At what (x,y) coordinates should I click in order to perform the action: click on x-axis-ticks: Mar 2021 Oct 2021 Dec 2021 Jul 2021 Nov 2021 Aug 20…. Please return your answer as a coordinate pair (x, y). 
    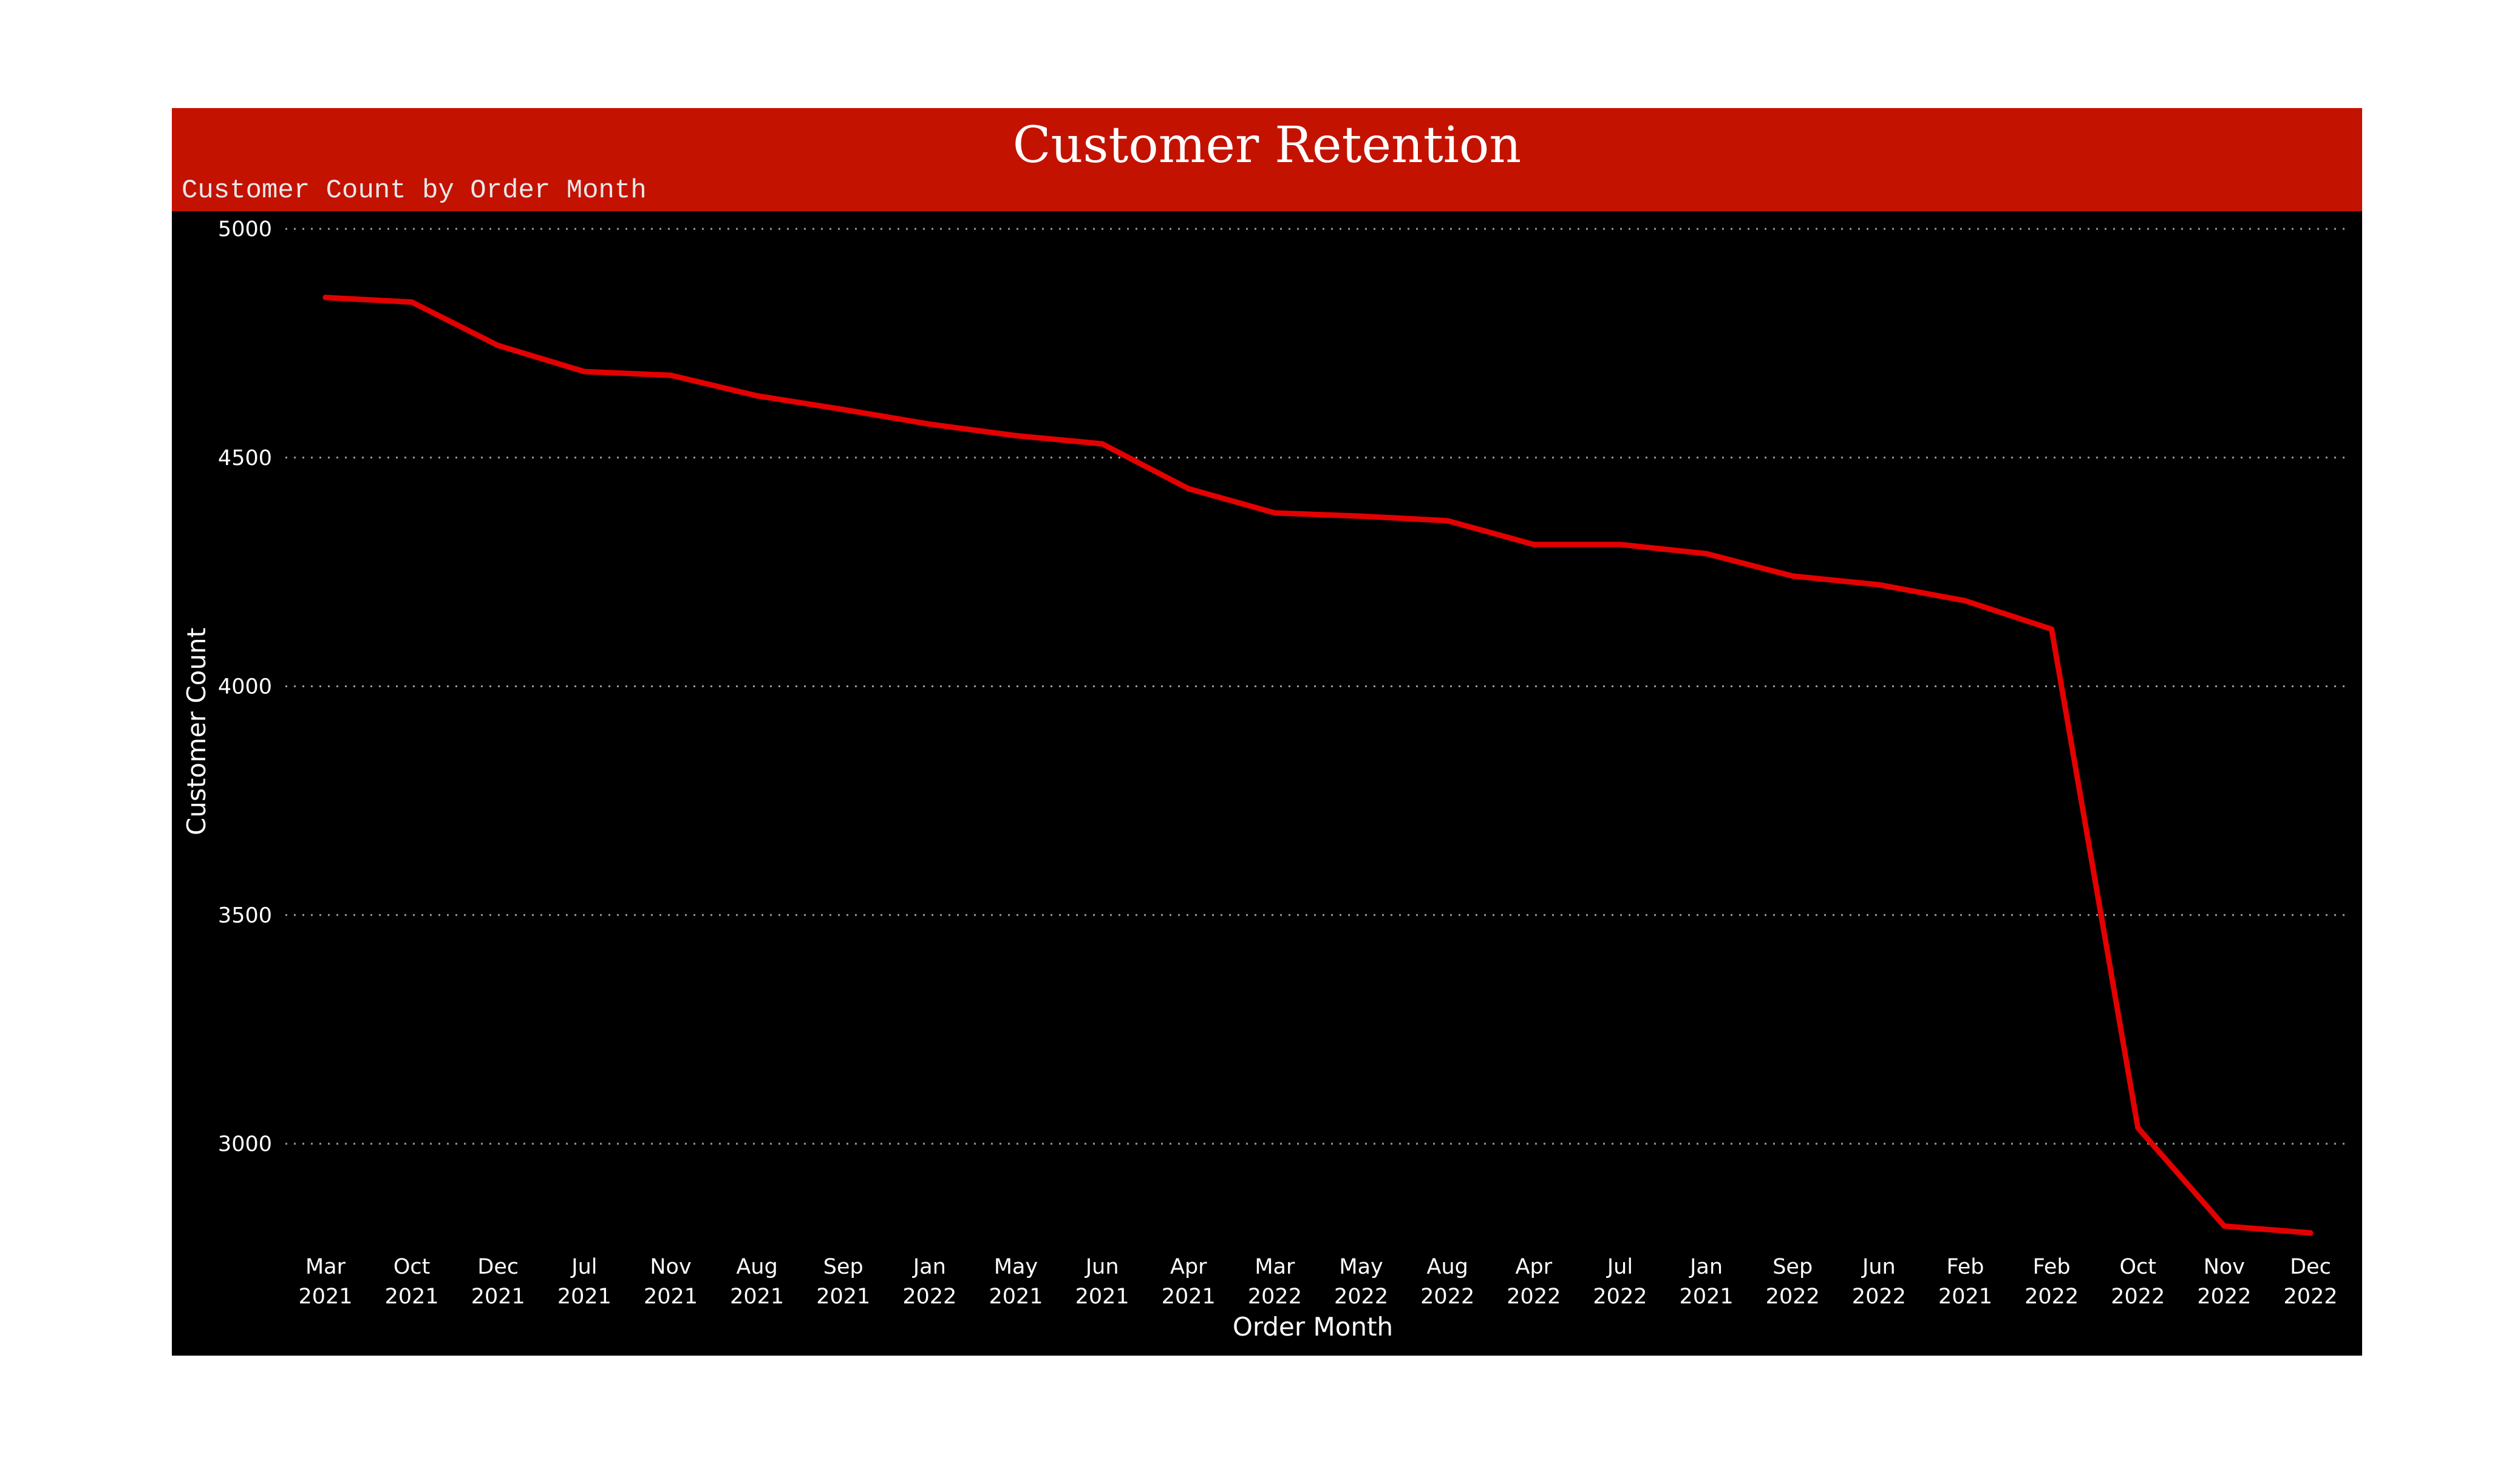
    Looking at the image, I should click on (1317, 1282).